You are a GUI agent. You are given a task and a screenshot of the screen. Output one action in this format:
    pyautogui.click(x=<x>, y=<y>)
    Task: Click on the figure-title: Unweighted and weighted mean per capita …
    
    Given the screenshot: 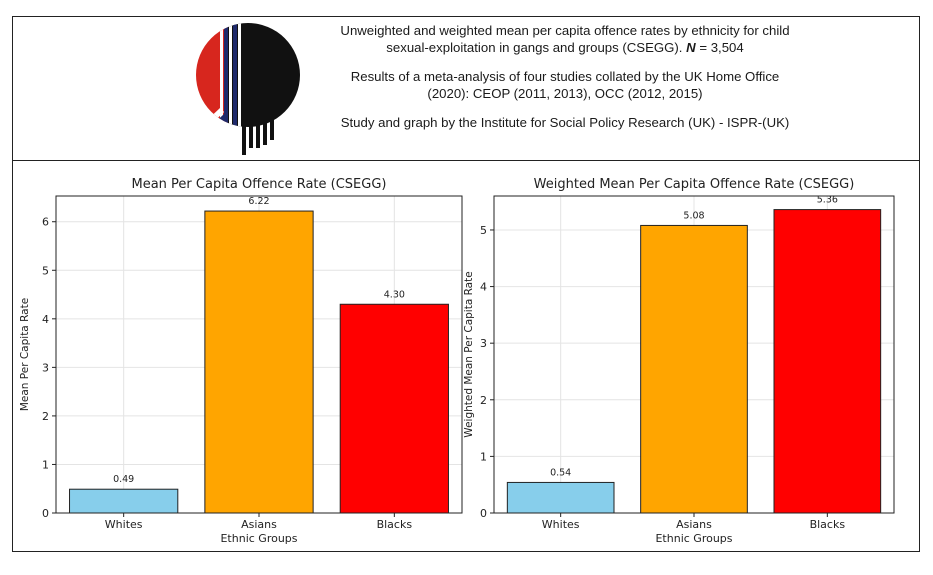 What is the action you would take?
    pyautogui.click(x=565, y=39)
    